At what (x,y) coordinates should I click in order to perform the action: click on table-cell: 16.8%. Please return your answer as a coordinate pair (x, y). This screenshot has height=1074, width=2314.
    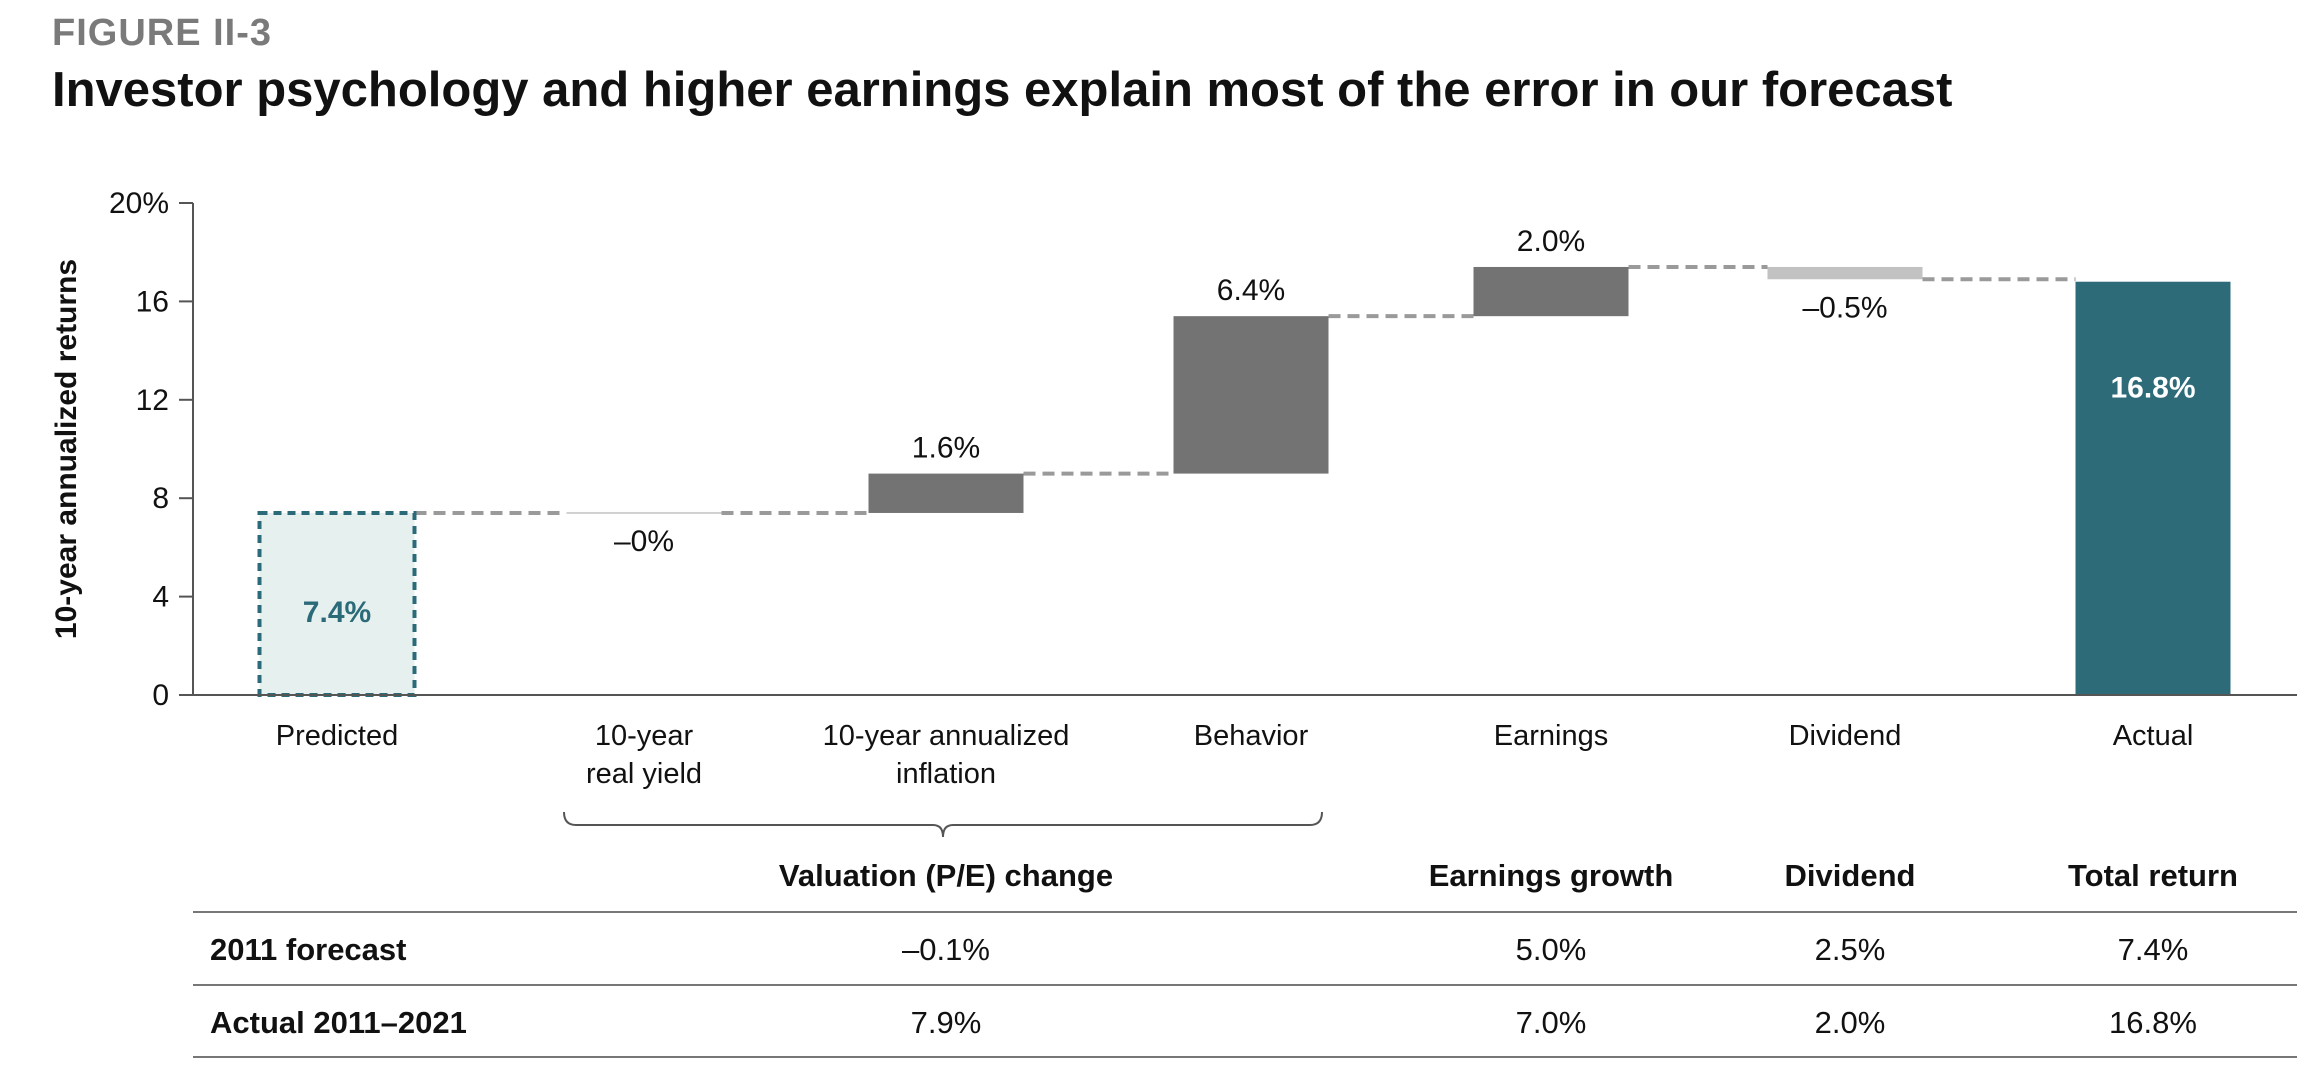
    Looking at the image, I should click on (2153, 1022).